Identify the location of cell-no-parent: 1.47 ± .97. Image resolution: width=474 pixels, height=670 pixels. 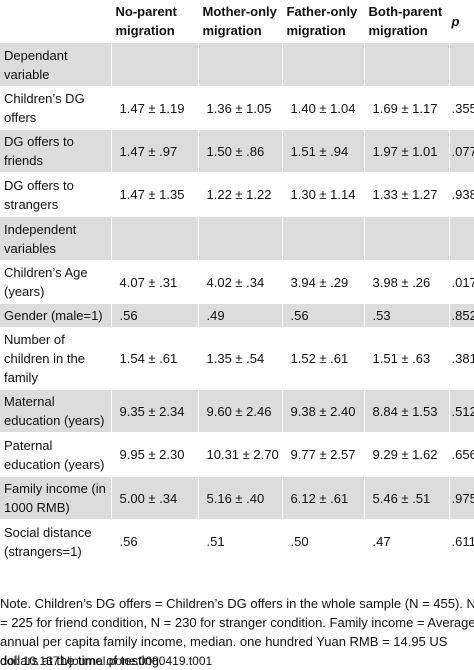
(155, 151).